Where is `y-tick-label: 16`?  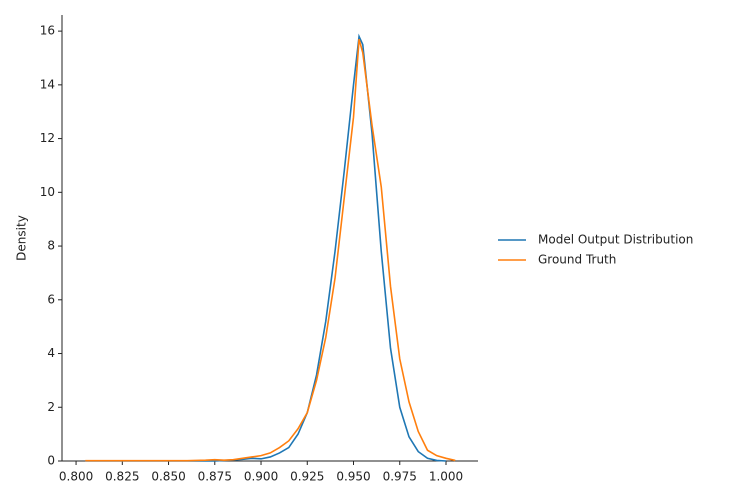 y-tick-label: 16 is located at coordinates (47, 31).